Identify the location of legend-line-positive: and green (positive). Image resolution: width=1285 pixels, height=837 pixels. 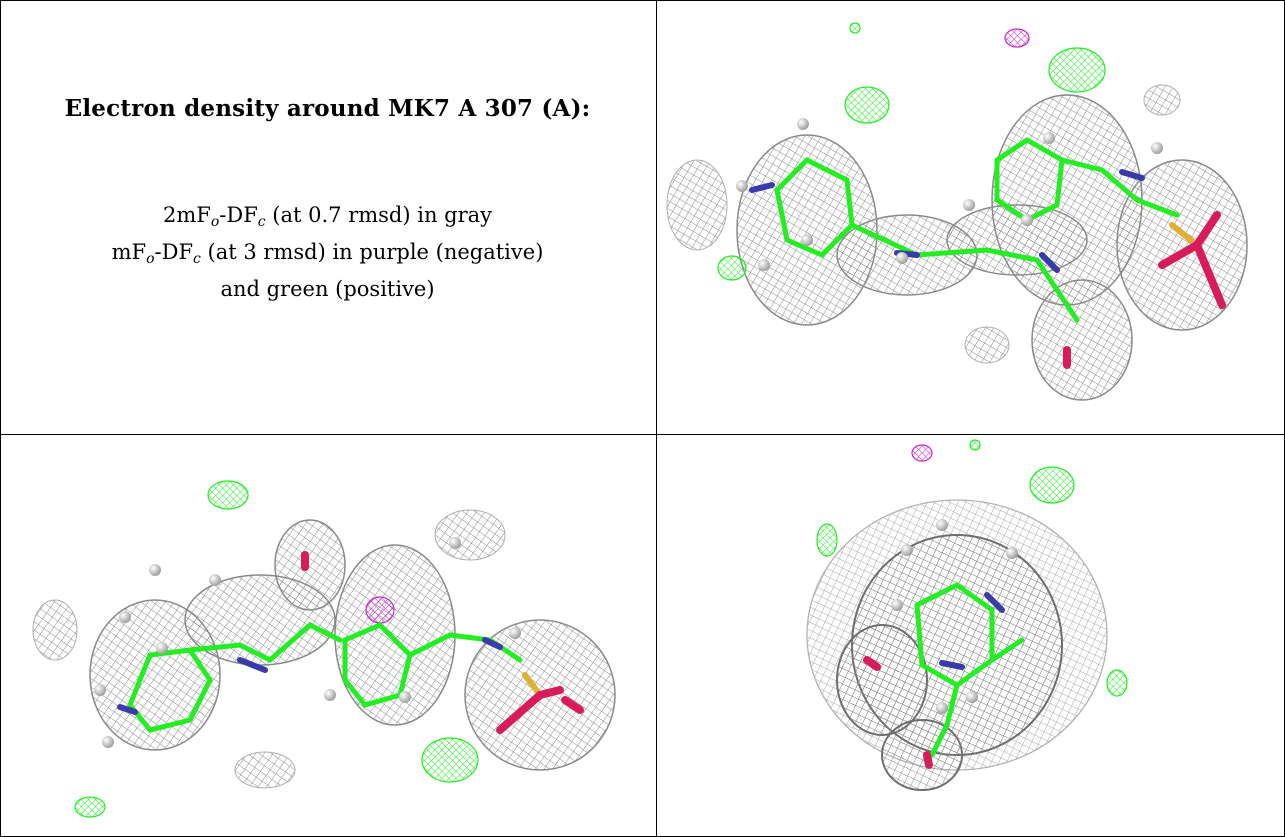
(327, 289).